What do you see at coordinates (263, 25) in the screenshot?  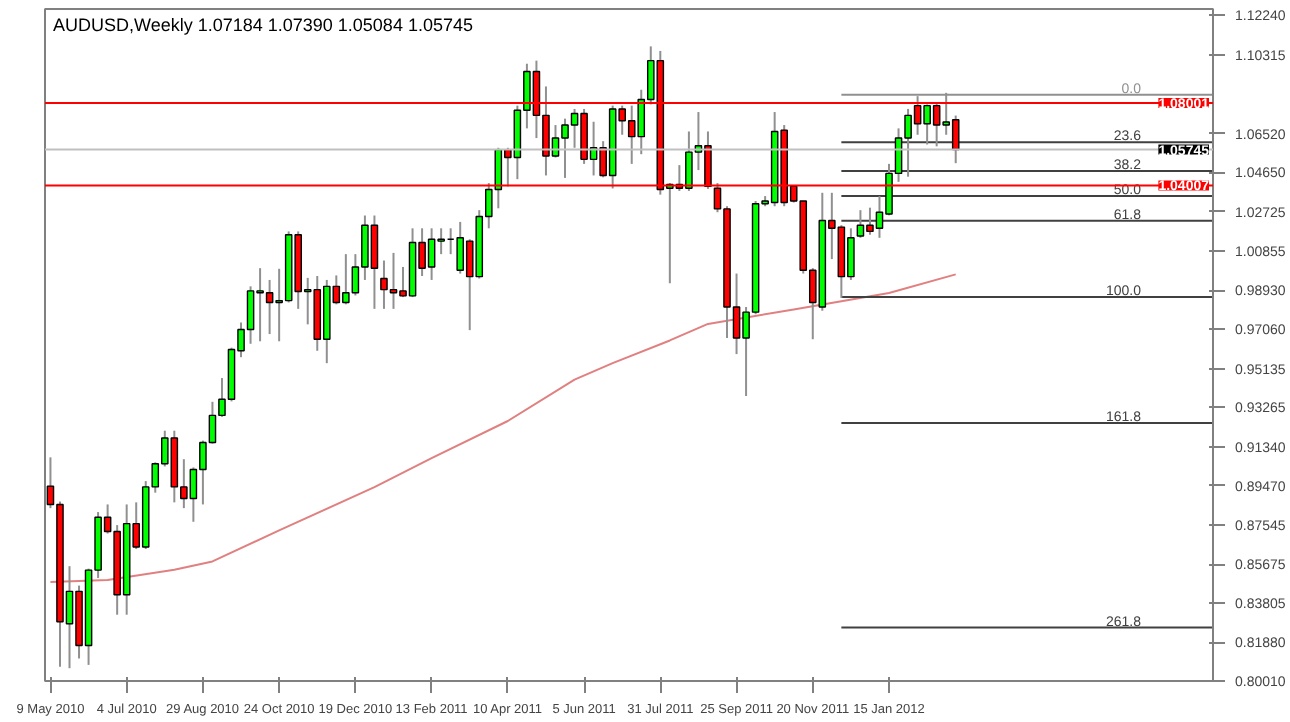 I see `chart-title: AUDUSD,Weekly 1.07184 1.07390 1.05084 1.05745` at bounding box center [263, 25].